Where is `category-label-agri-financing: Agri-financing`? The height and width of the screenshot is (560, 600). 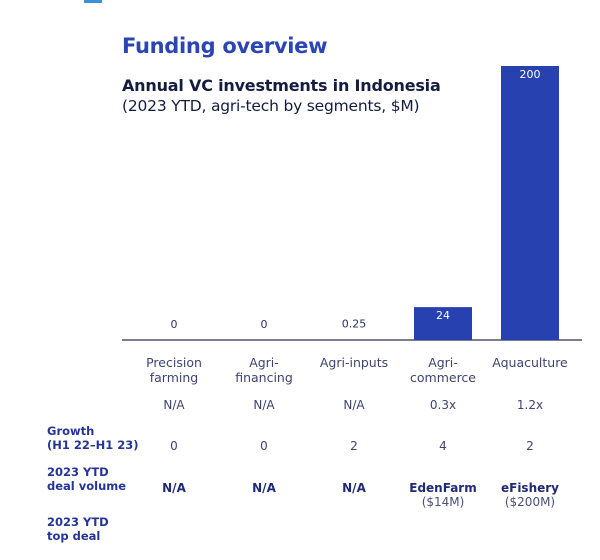
category-label-agri-financing: Agri-financing is located at coordinates (264, 370).